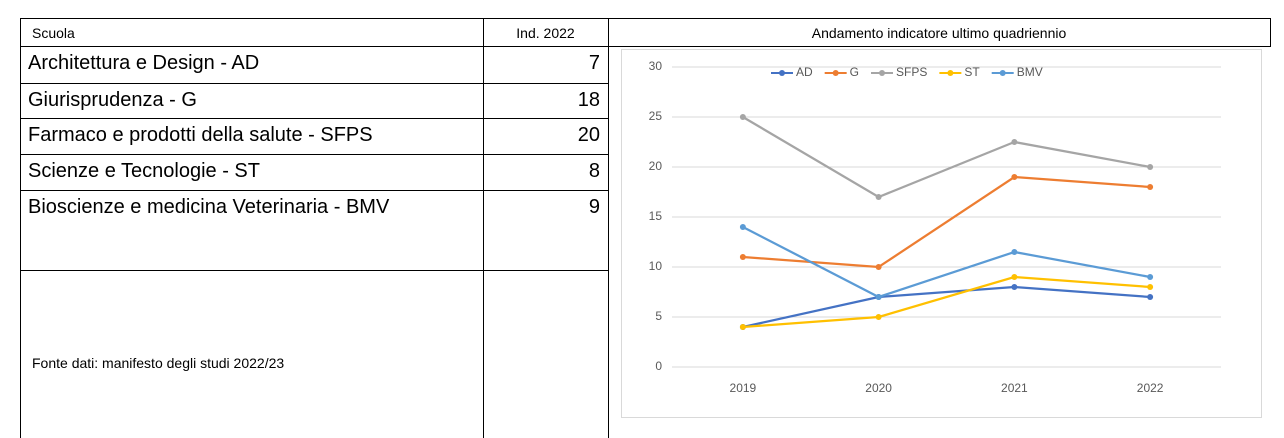 The height and width of the screenshot is (438, 1284). I want to click on y-tick-label: 5, so click(658, 316).